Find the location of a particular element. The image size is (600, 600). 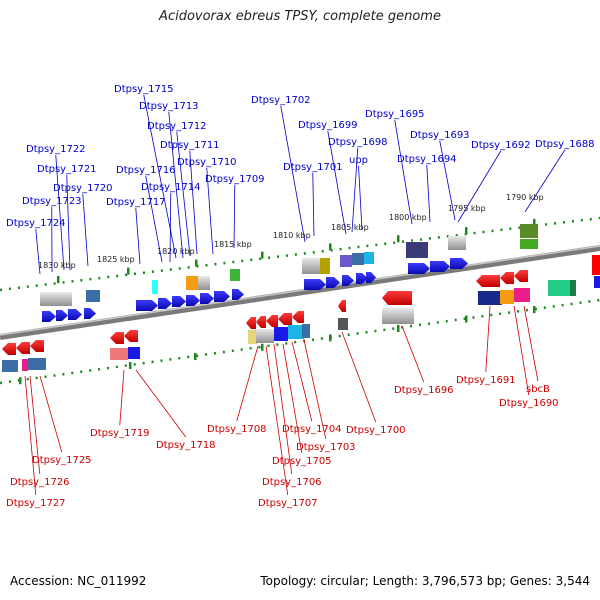

gene-label-top: Dtpsy_1694 is located at coordinates (427, 159).